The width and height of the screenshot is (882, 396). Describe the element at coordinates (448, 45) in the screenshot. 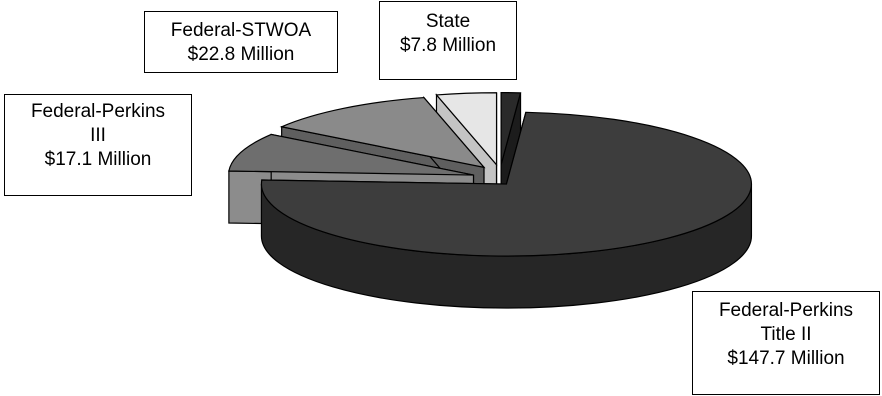

I see `label-state-line-2: $7.8 Million` at that location.